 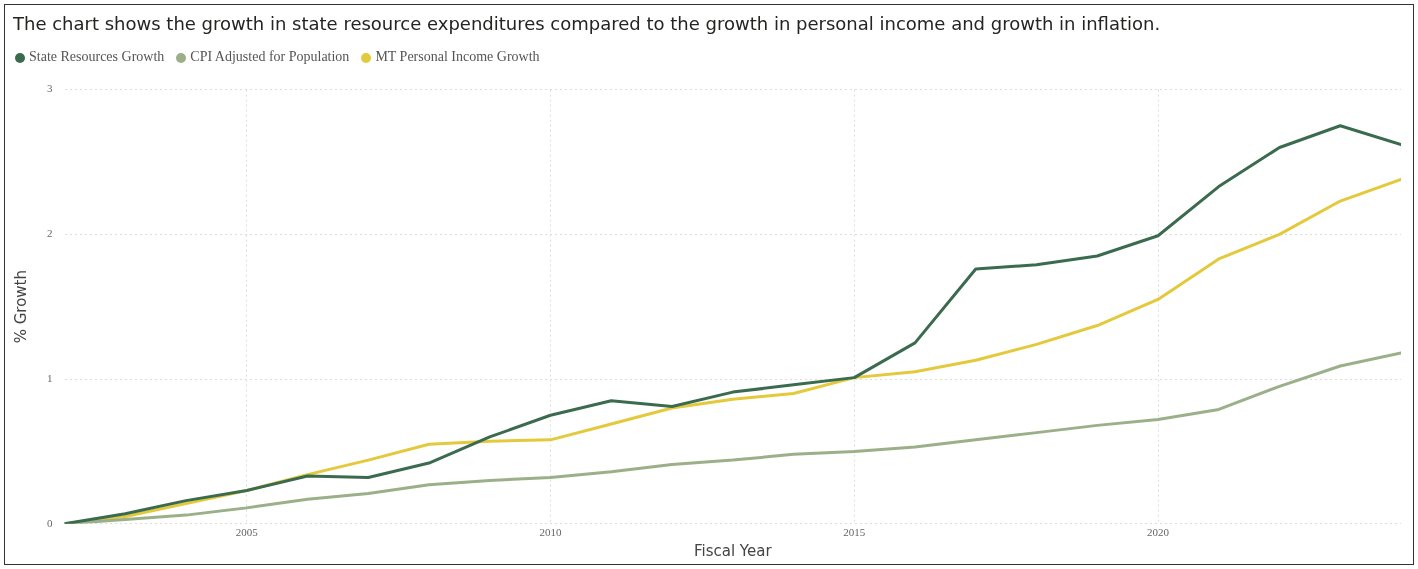 I want to click on x-axis-title: Fiscal Year, so click(x=733, y=550).